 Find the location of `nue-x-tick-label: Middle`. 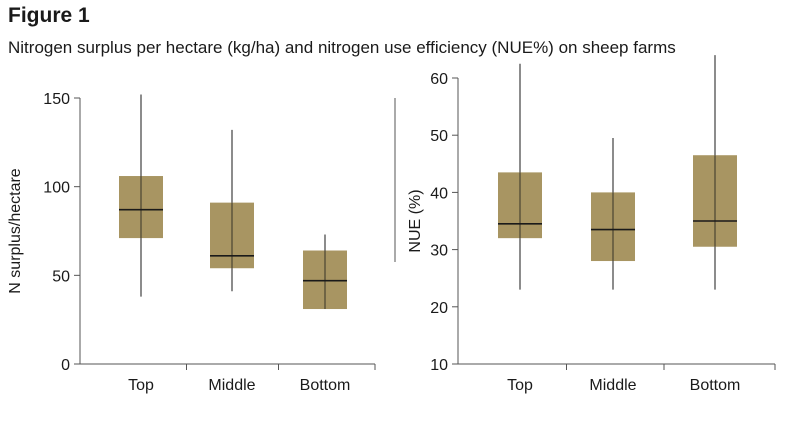

nue-x-tick-label: Middle is located at coordinates (612, 385).